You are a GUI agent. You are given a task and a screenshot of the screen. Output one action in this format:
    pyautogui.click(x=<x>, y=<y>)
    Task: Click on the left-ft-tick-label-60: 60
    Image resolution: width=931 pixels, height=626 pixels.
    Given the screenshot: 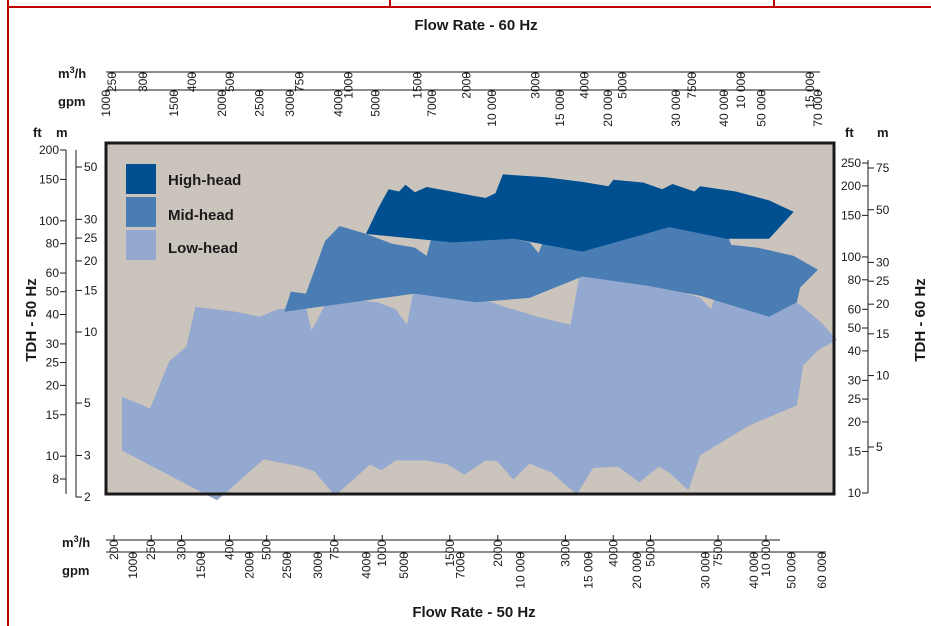 What is the action you would take?
    pyautogui.click(x=53, y=273)
    